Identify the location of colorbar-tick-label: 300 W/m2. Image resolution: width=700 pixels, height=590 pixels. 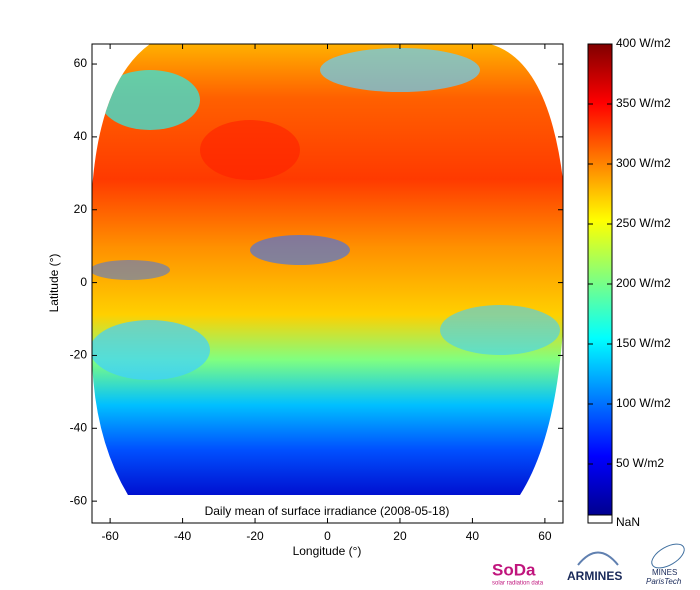
(643, 163).